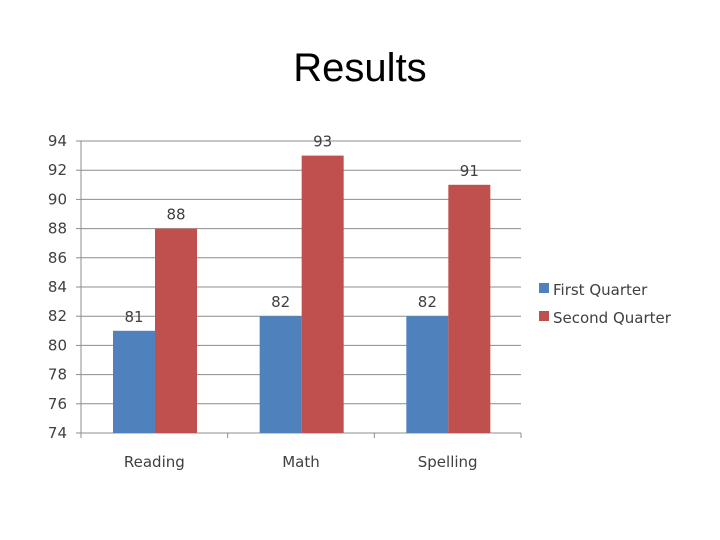 The width and height of the screenshot is (720, 540). What do you see at coordinates (57, 433) in the screenshot?
I see `y-tick-label: 74` at bounding box center [57, 433].